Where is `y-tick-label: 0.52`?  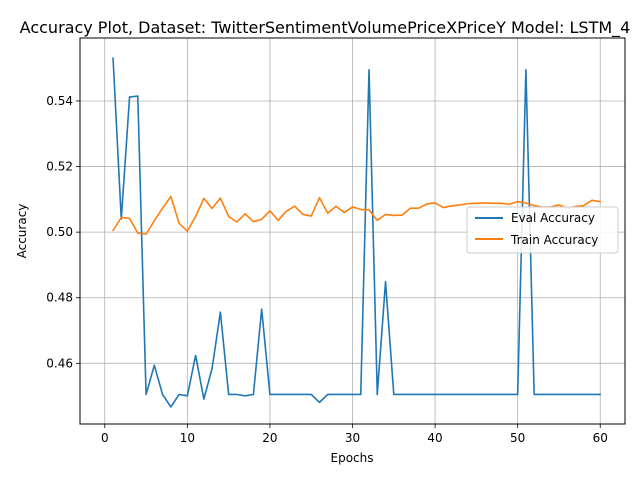
y-tick-label: 0.52 is located at coordinates (59, 167).